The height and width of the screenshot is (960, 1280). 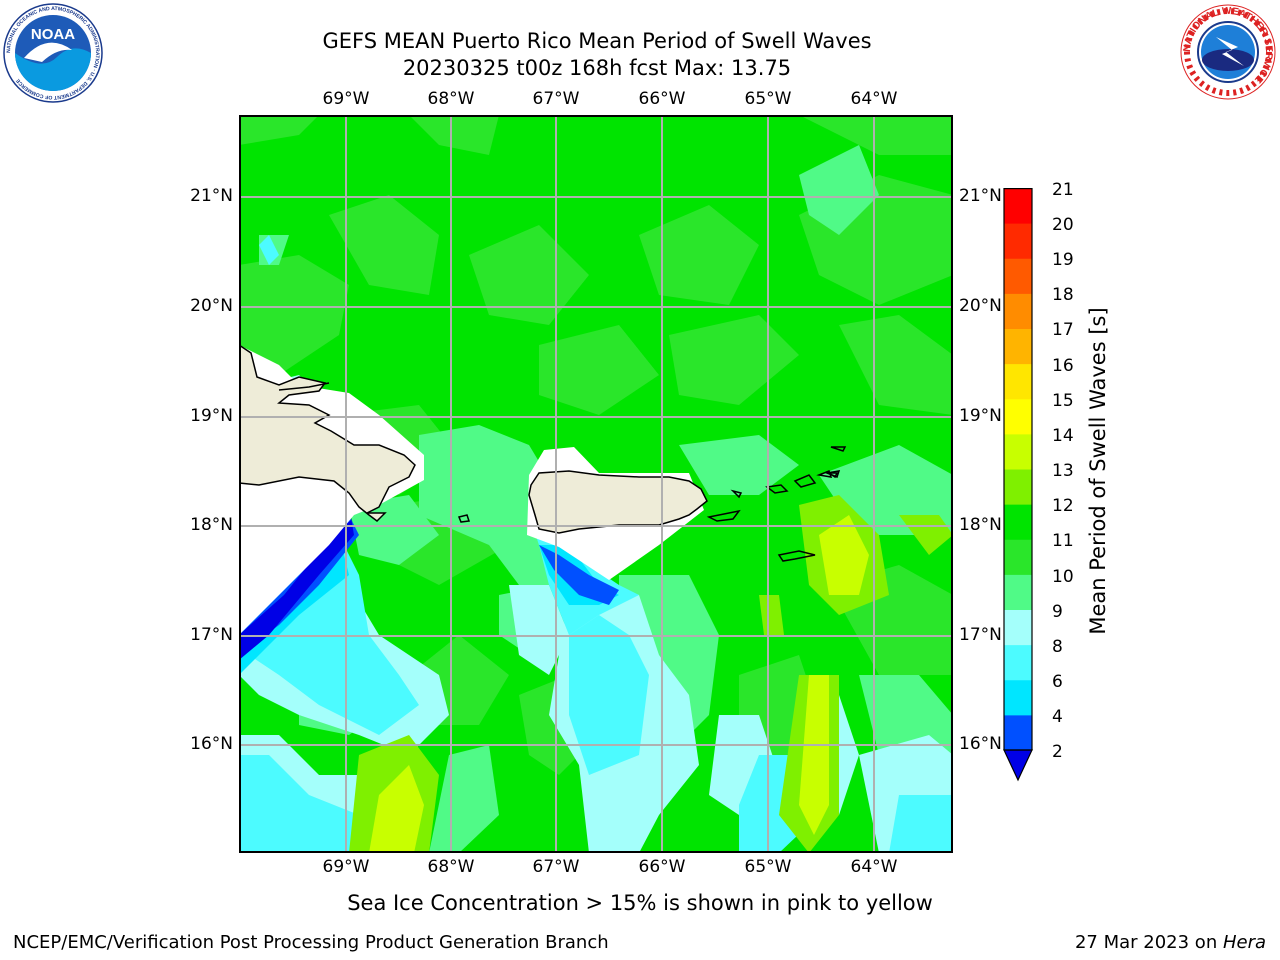 I want to click on colorbar-tick: 8, so click(x=1057, y=647).